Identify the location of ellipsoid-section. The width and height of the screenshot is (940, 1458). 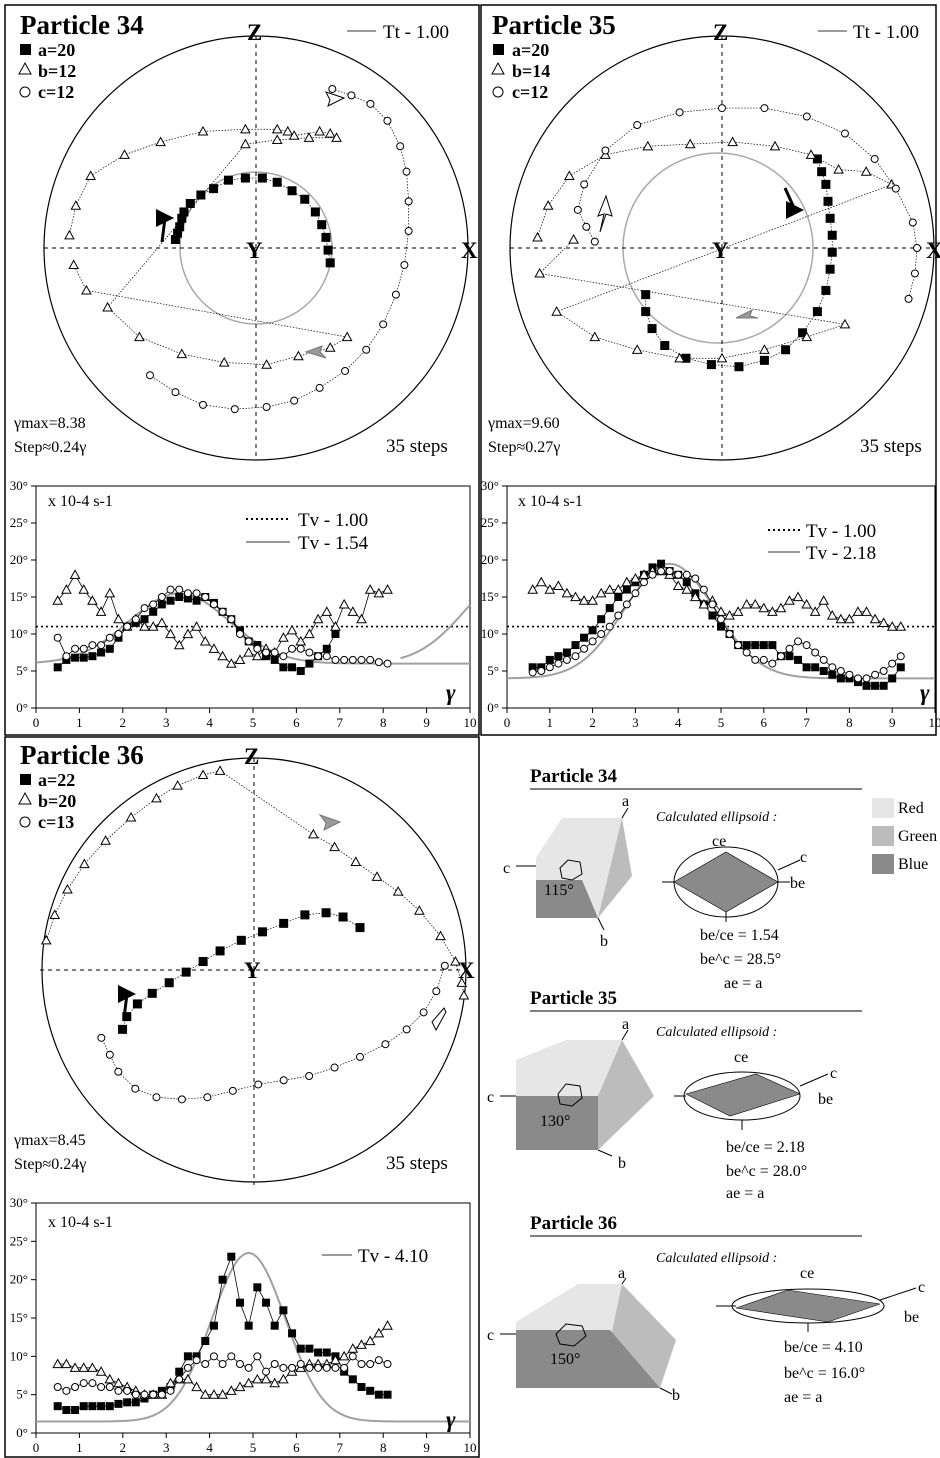
(808, 1306).